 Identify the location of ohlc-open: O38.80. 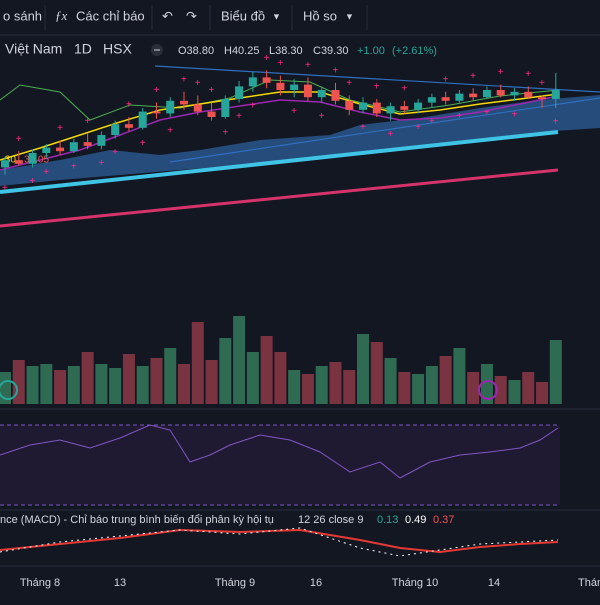
(196, 51).